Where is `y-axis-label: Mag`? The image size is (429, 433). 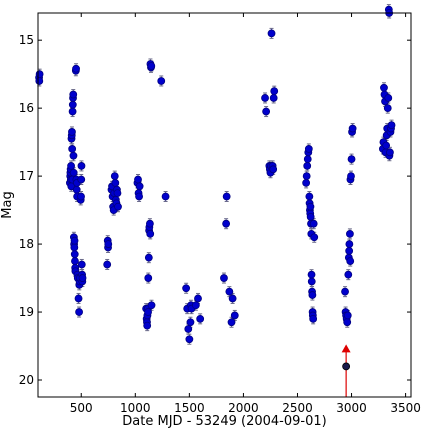 y-axis-label: Mag is located at coordinates (7, 204).